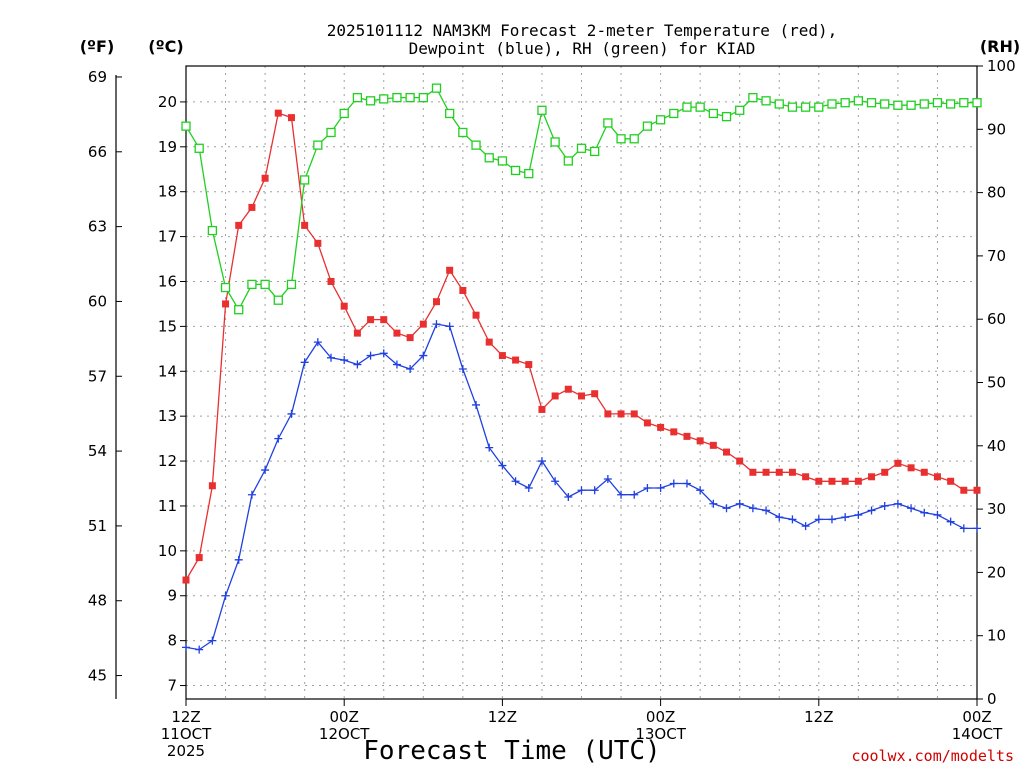  Describe the element at coordinates (932, 756) in the screenshot. I see `credit-text: coolwx.com/modelts` at that location.